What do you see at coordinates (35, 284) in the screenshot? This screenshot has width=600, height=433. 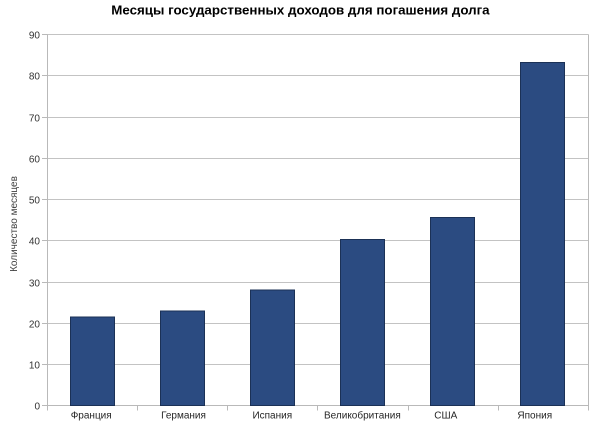 I see `svg-text: 30` at bounding box center [35, 284].